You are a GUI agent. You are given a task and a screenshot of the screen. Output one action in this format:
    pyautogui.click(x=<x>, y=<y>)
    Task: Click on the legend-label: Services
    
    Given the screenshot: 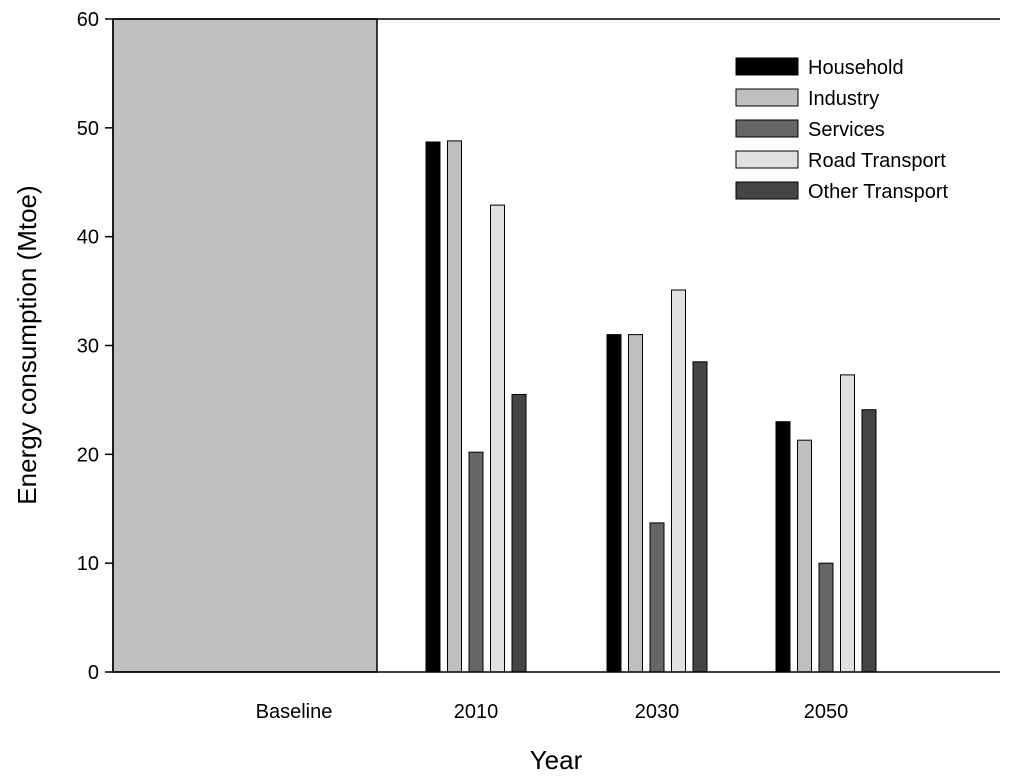 What is the action you would take?
    pyautogui.click(x=846, y=130)
    